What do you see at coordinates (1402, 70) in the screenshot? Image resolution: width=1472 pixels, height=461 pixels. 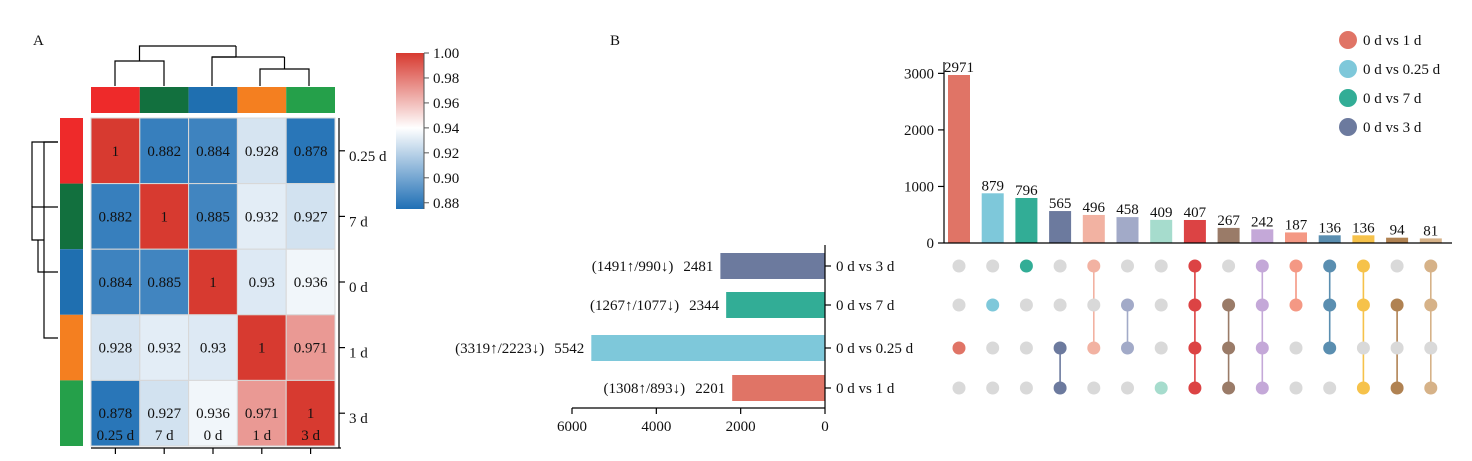 I see `legend-label: 0 d vs 0.25 d` at bounding box center [1402, 70].